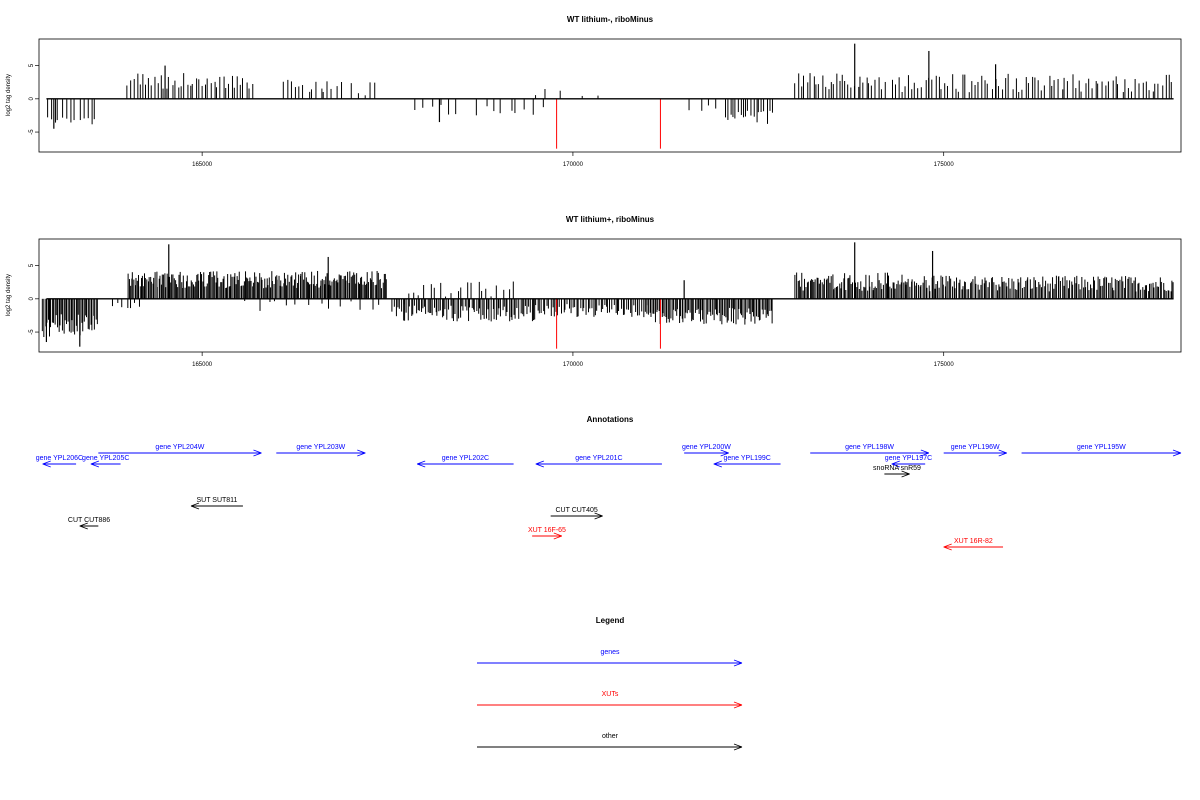 Image resolution: width=1200 pixels, height=800 pixels. I want to click on feature-genes: gene YPL202C, so click(465, 461).